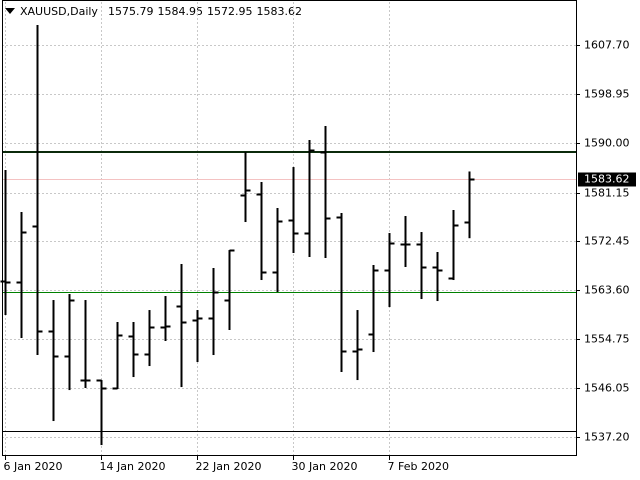 This screenshot has height=480, width=640. I want to click on y-tick-label: 1590.00, so click(607, 143).